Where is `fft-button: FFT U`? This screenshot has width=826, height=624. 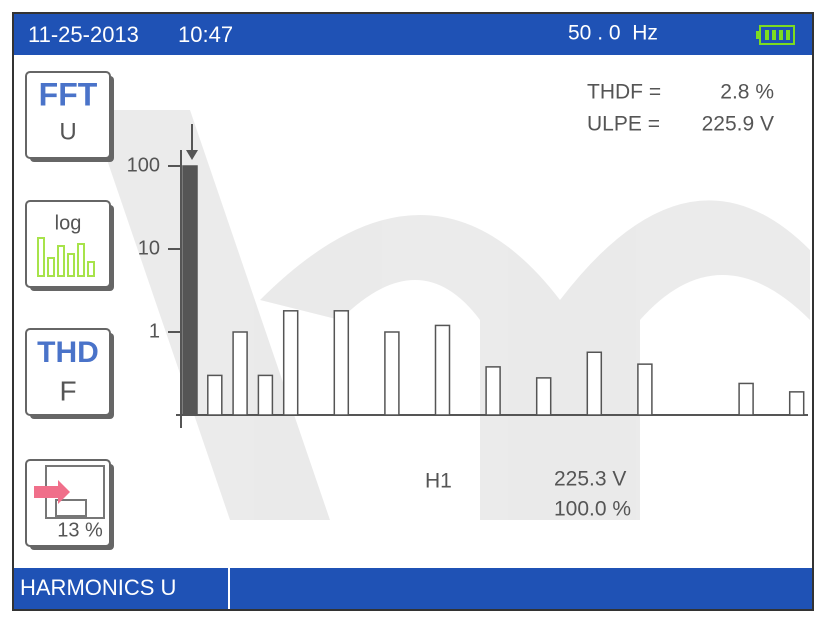
fft-button: FFT U is located at coordinates (69, 116).